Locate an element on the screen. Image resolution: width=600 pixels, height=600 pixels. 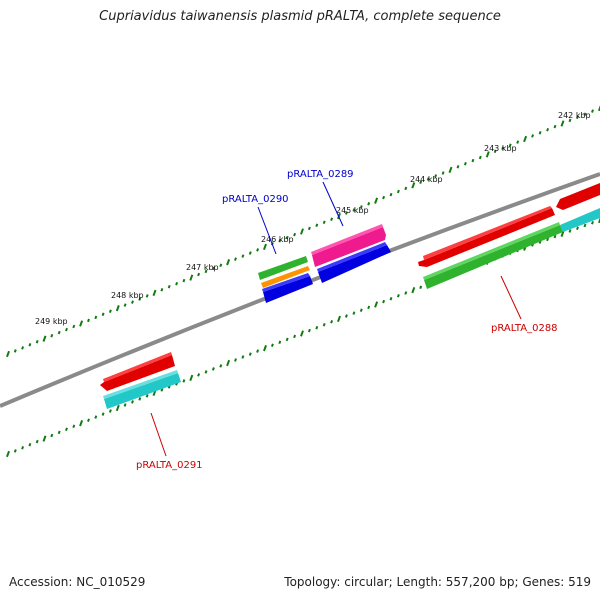
gene-feature-green-small is located at coordinates (283, 268).